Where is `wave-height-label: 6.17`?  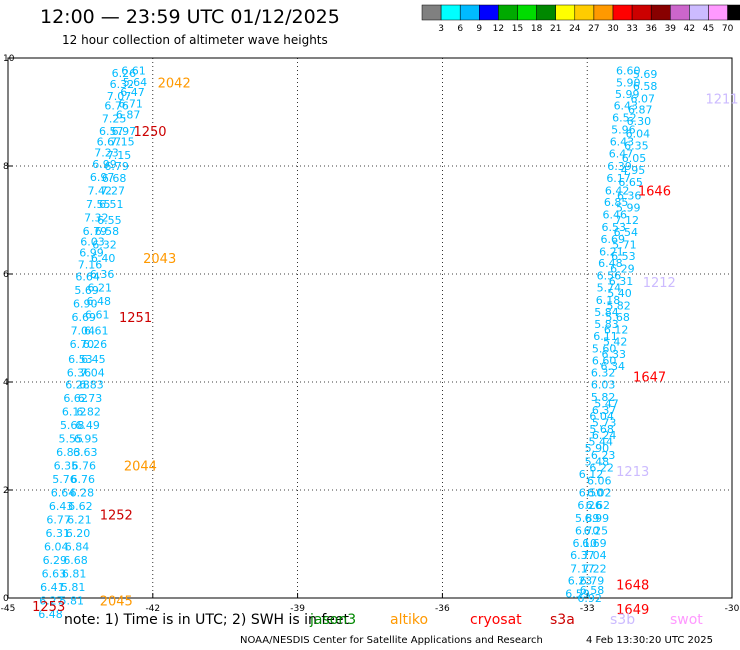
wave-height-label: 6.17 is located at coordinates (618, 178).